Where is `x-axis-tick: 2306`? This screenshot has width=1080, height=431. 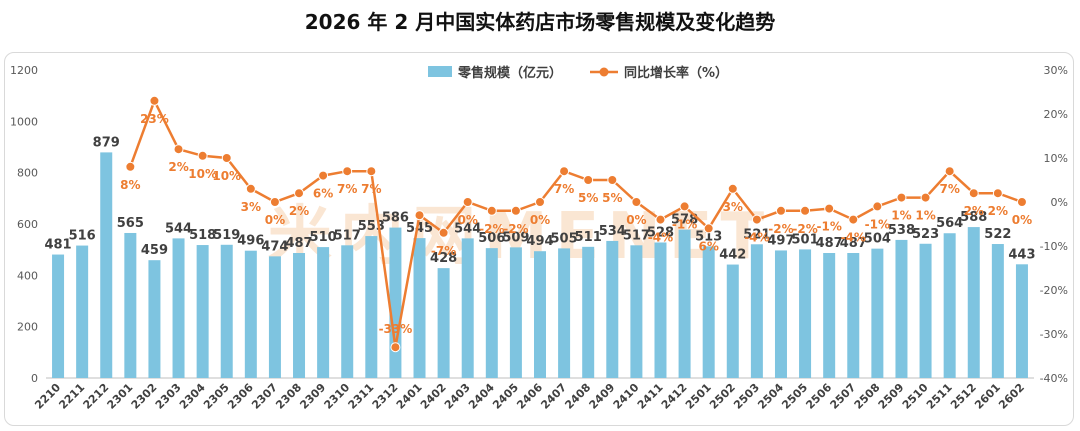 x-axis-tick: 2306 is located at coordinates (240, 396).